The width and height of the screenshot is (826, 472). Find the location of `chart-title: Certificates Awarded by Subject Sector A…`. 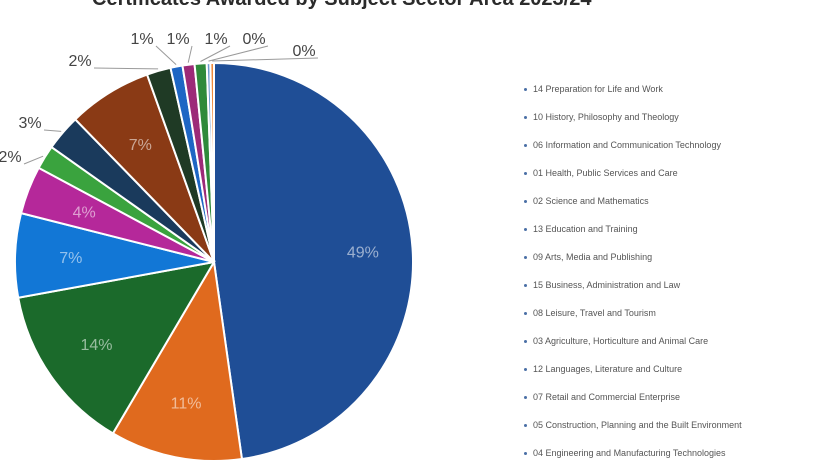

chart-title: Certificates Awarded by Subject Sector A… is located at coordinates (412, 5).